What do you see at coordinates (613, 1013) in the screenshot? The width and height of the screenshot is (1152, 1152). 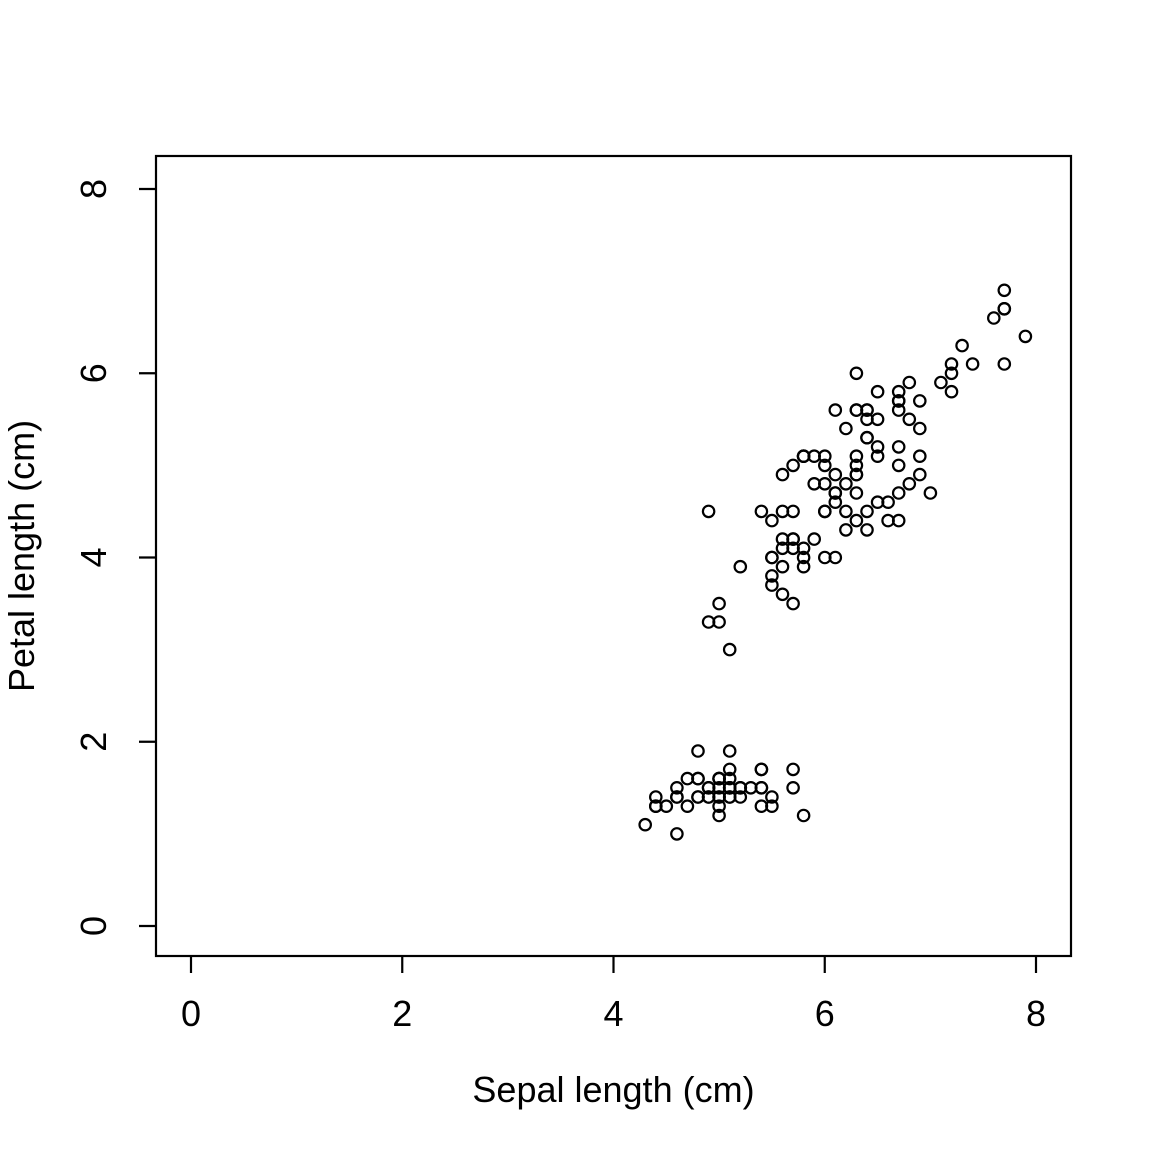 I see `x-axis-tick-label: 4` at bounding box center [613, 1013].